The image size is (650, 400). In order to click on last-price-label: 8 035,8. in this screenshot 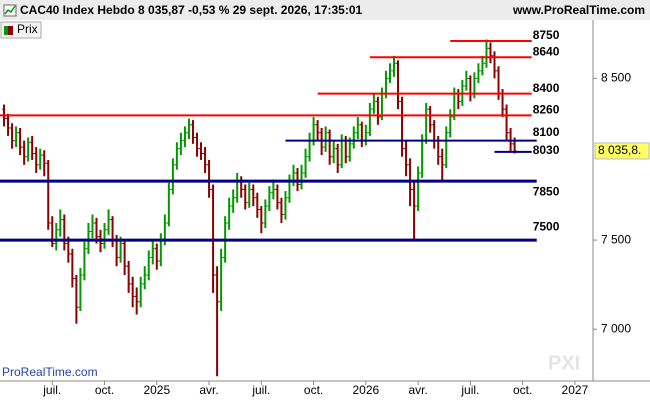, I will do `click(619, 150)`.